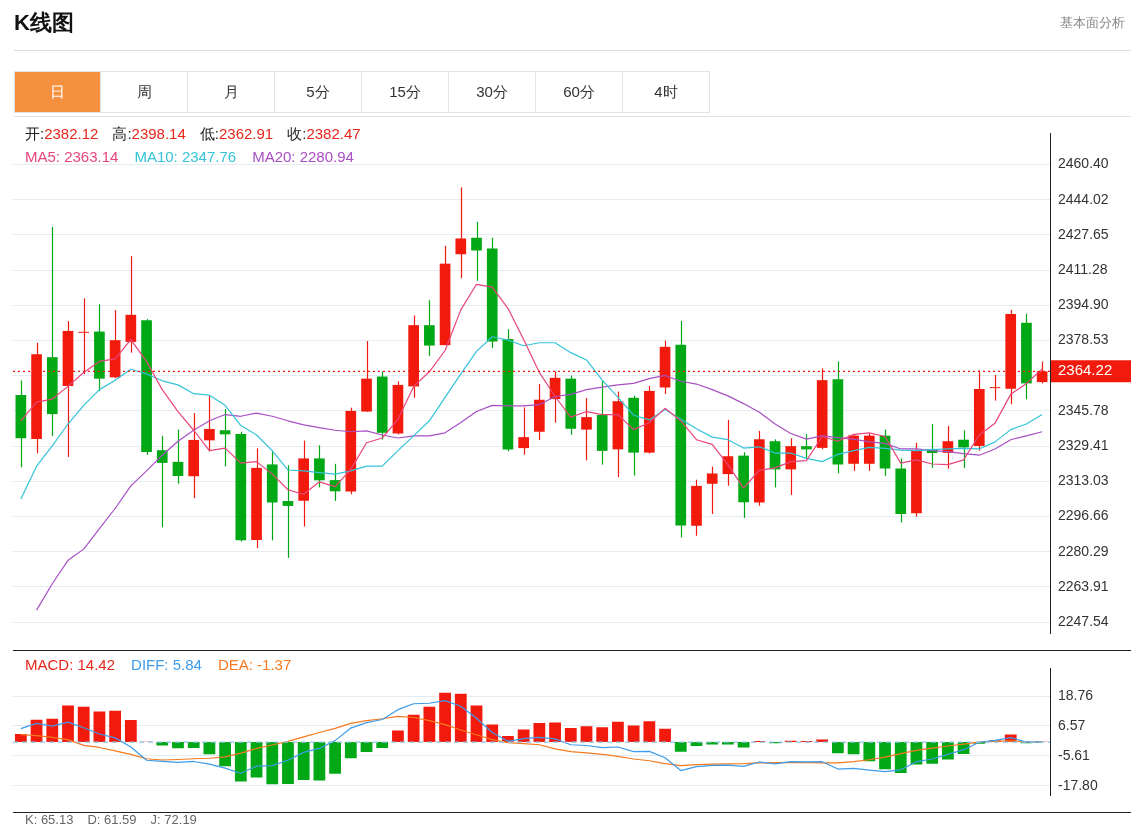 The width and height of the screenshot is (1131, 826). What do you see at coordinates (70, 664) in the screenshot?
I see `text: MACD: 14.42` at bounding box center [70, 664].